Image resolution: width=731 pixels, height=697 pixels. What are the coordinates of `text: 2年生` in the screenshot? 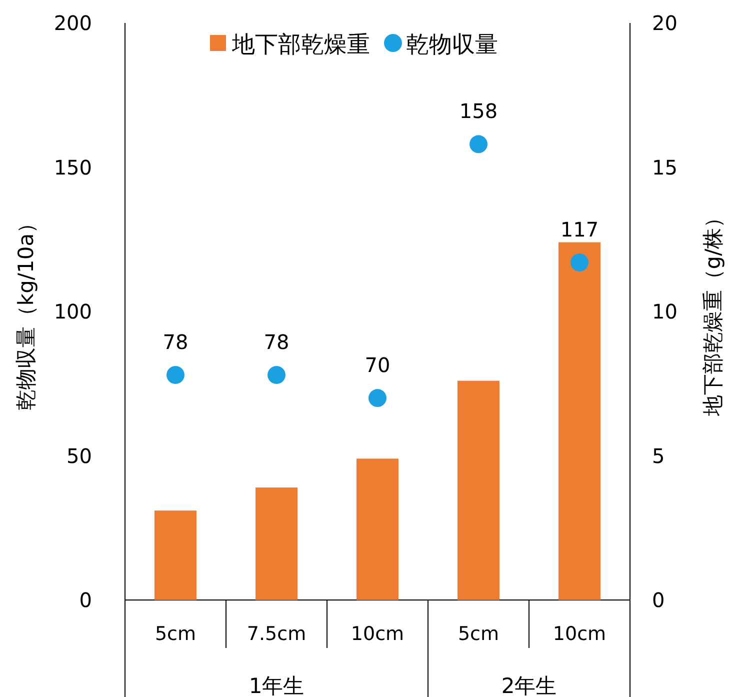 It's located at (529, 685).